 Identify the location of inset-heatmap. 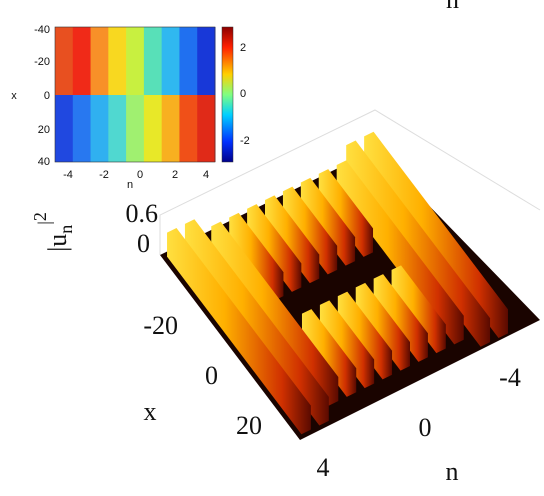
(135, 94).